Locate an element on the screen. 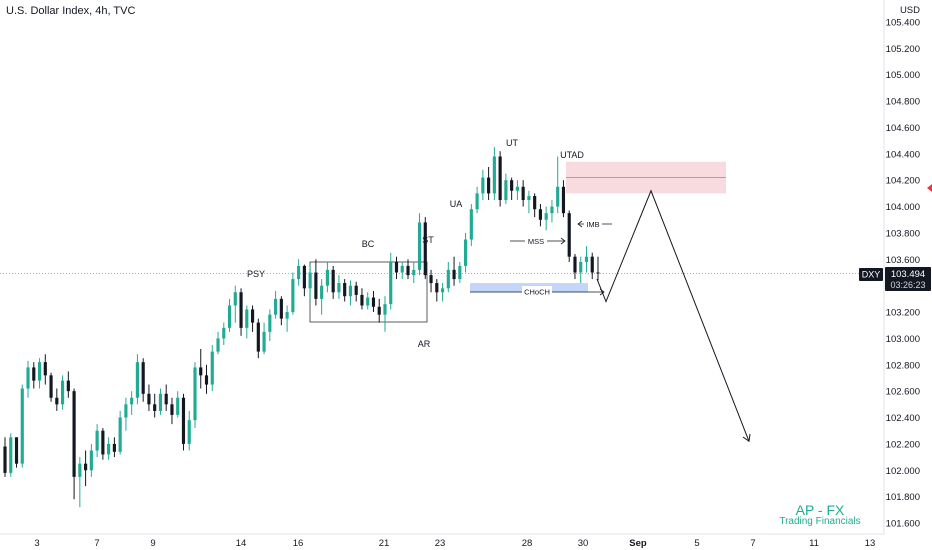 The height and width of the screenshot is (550, 932). label-mss: MSS is located at coordinates (536, 241).